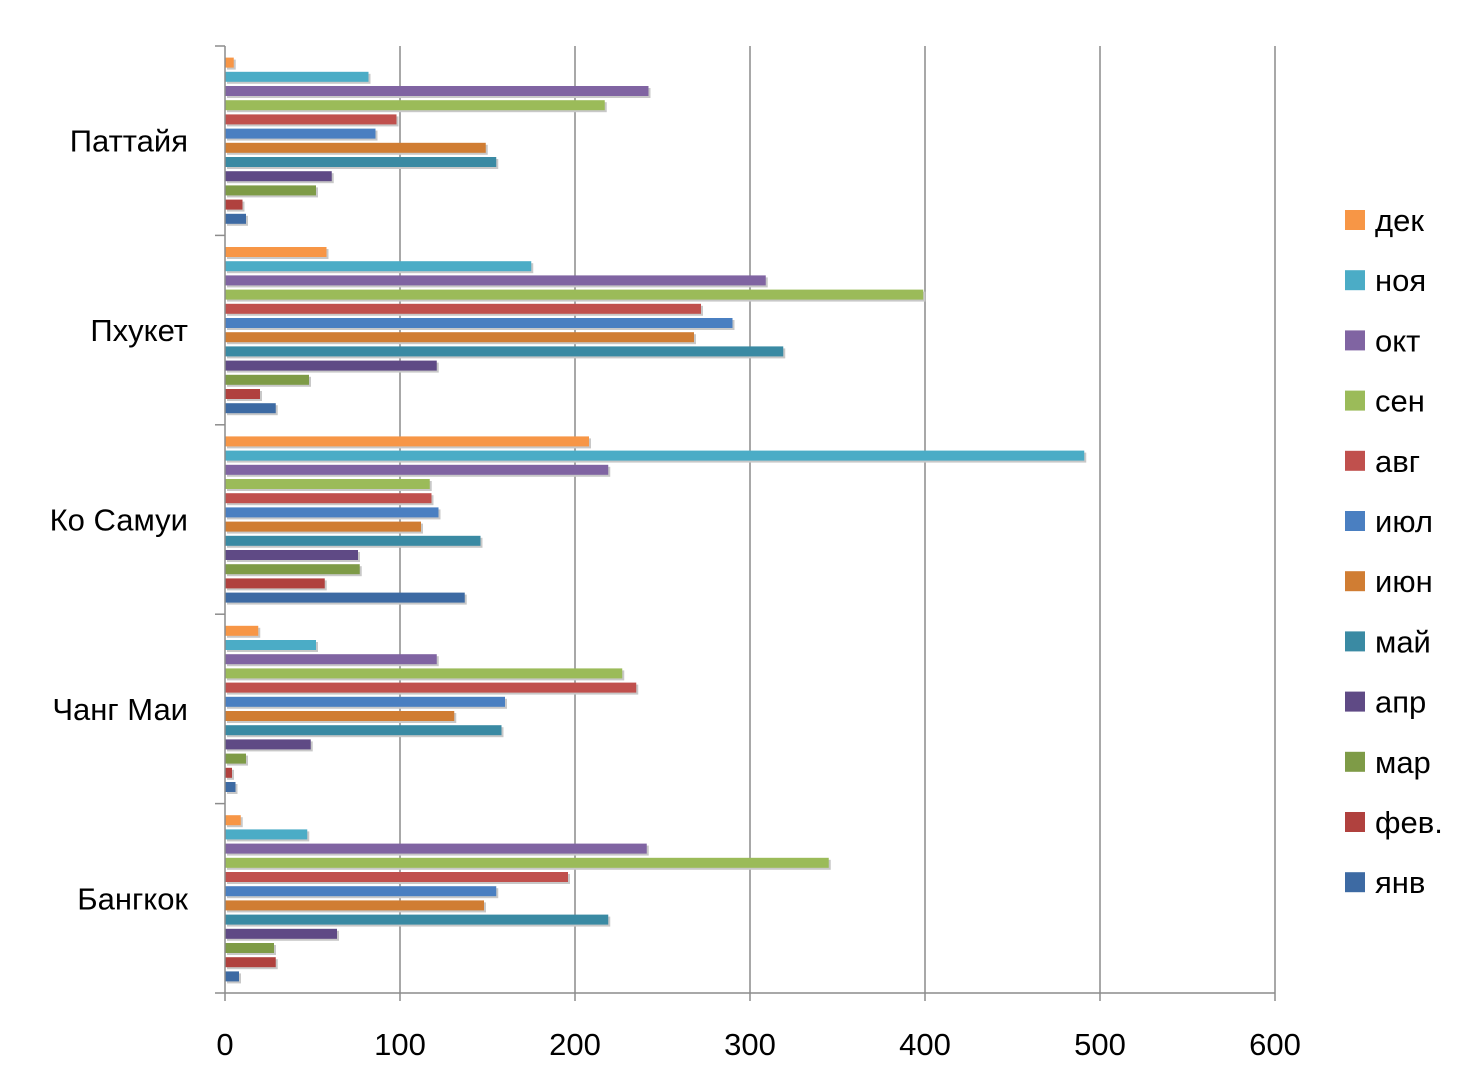 Image resolution: width=1474 pixels, height=1080 pixels. Describe the element at coordinates (575, 1044) in the screenshot. I see `x-tick-label: 200` at that location.